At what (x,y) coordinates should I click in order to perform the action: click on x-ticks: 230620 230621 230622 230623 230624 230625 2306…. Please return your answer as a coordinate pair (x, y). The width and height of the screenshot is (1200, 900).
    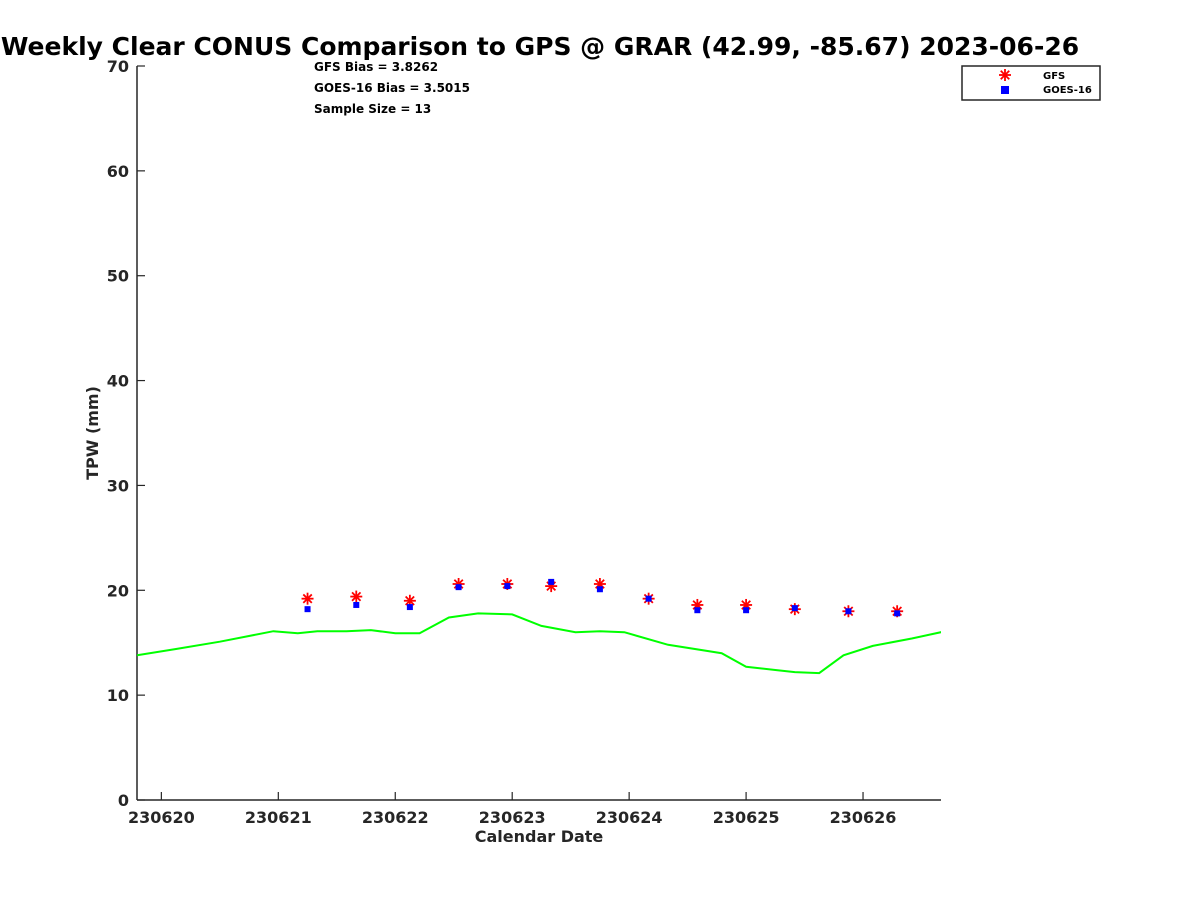
    Looking at the image, I should click on (512, 809).